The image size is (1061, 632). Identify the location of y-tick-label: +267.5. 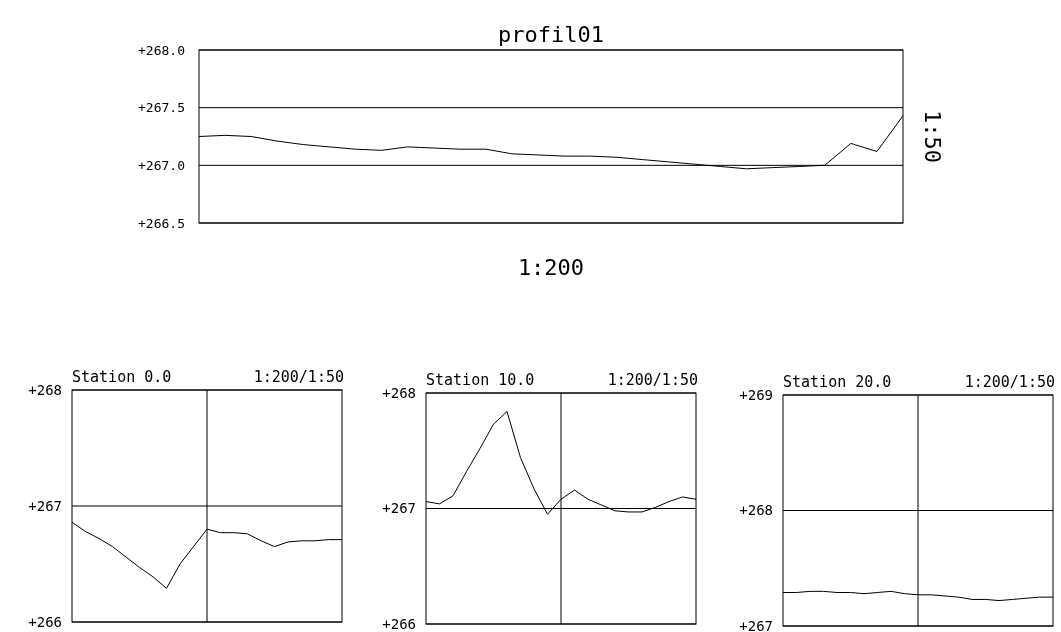
(161, 108).